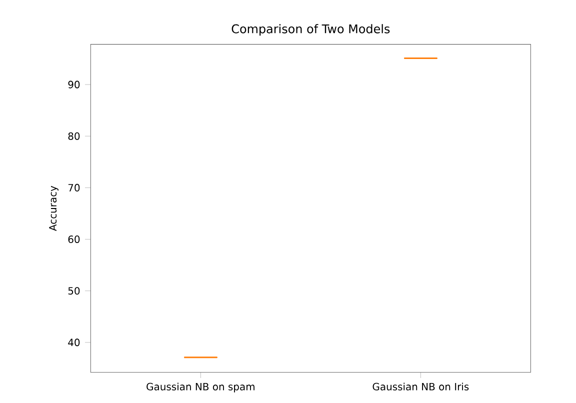  What do you see at coordinates (53, 208) in the screenshot?
I see `y-axis-title: Accuracy` at bounding box center [53, 208].